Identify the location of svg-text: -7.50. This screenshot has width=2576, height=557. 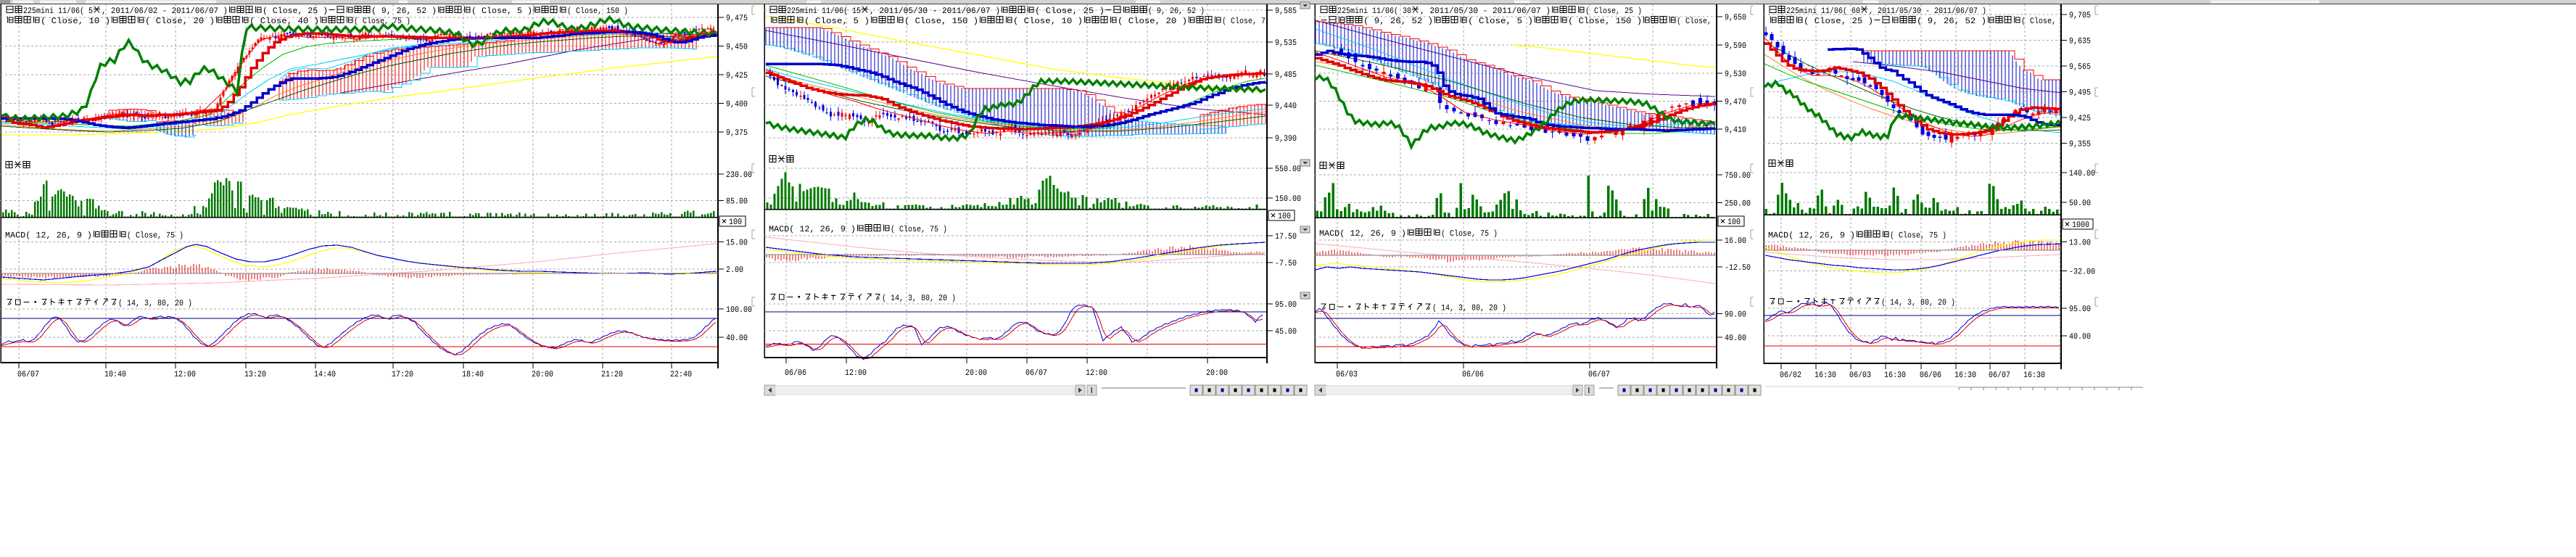
(1286, 263).